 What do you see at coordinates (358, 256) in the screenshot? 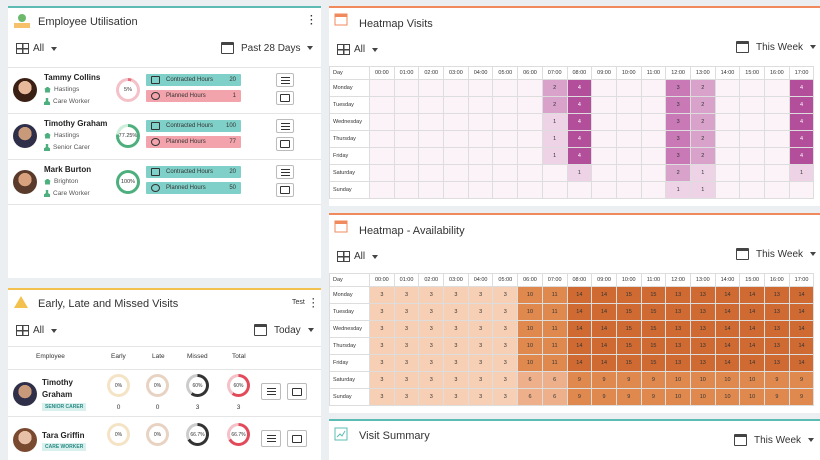
I see `heatmap-availability-filter-all: All` at bounding box center [358, 256].